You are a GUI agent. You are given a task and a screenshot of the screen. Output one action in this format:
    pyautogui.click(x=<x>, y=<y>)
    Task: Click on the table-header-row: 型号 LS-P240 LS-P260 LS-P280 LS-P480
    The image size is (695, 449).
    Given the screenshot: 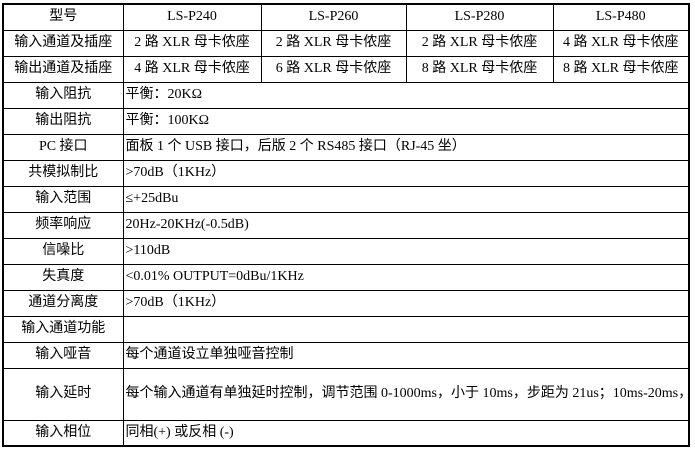 What is the action you would take?
    pyautogui.click(x=346, y=17)
    